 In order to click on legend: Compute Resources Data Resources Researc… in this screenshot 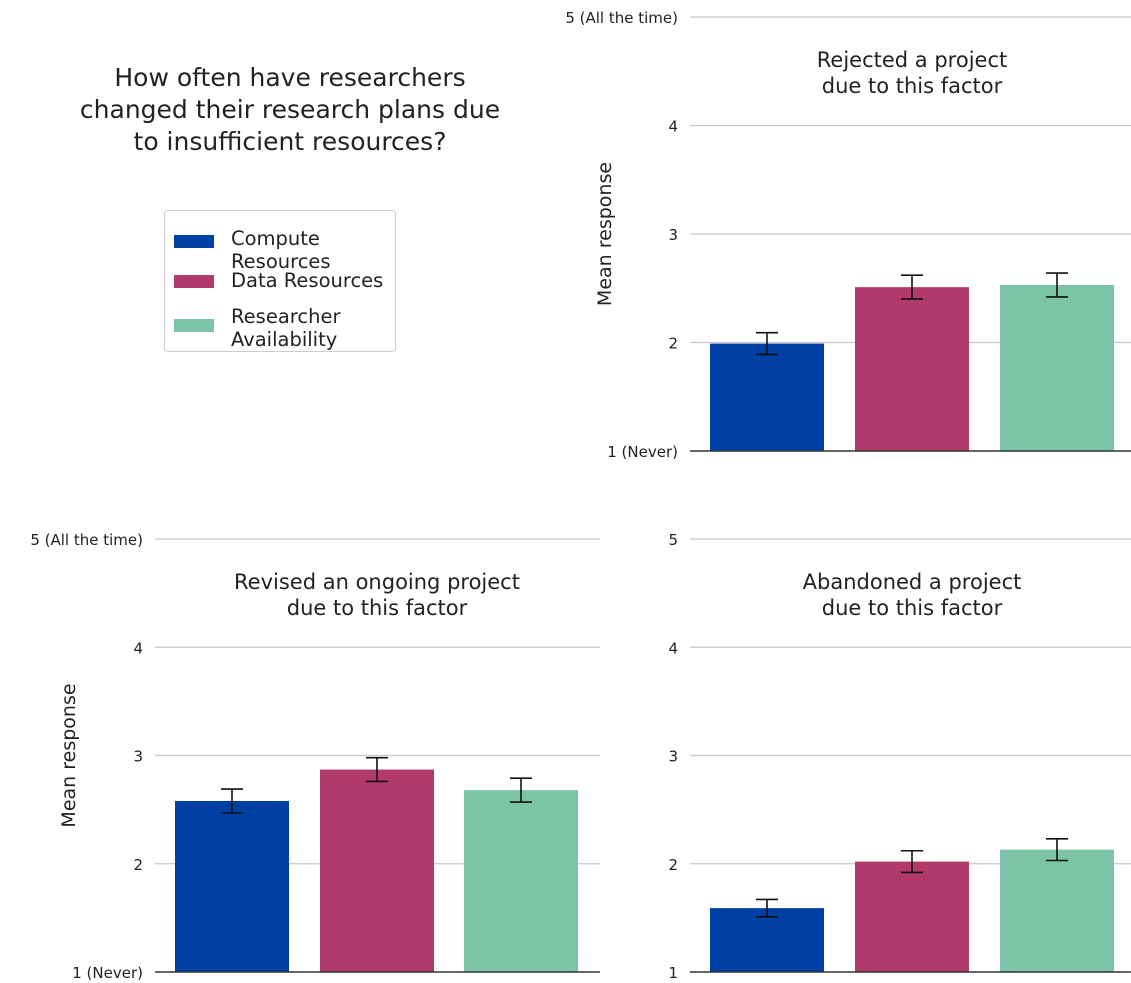, I will do `click(280, 281)`.